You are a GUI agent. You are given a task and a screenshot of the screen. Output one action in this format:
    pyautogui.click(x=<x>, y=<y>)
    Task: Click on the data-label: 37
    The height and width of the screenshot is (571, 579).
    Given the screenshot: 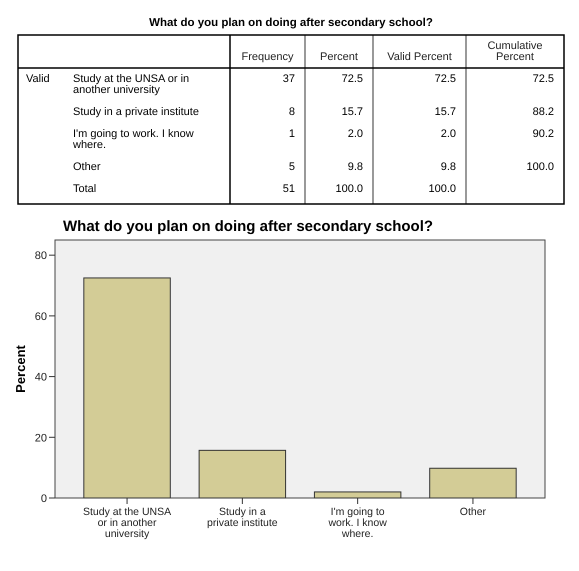 What is the action you would take?
    pyautogui.click(x=288, y=79)
    